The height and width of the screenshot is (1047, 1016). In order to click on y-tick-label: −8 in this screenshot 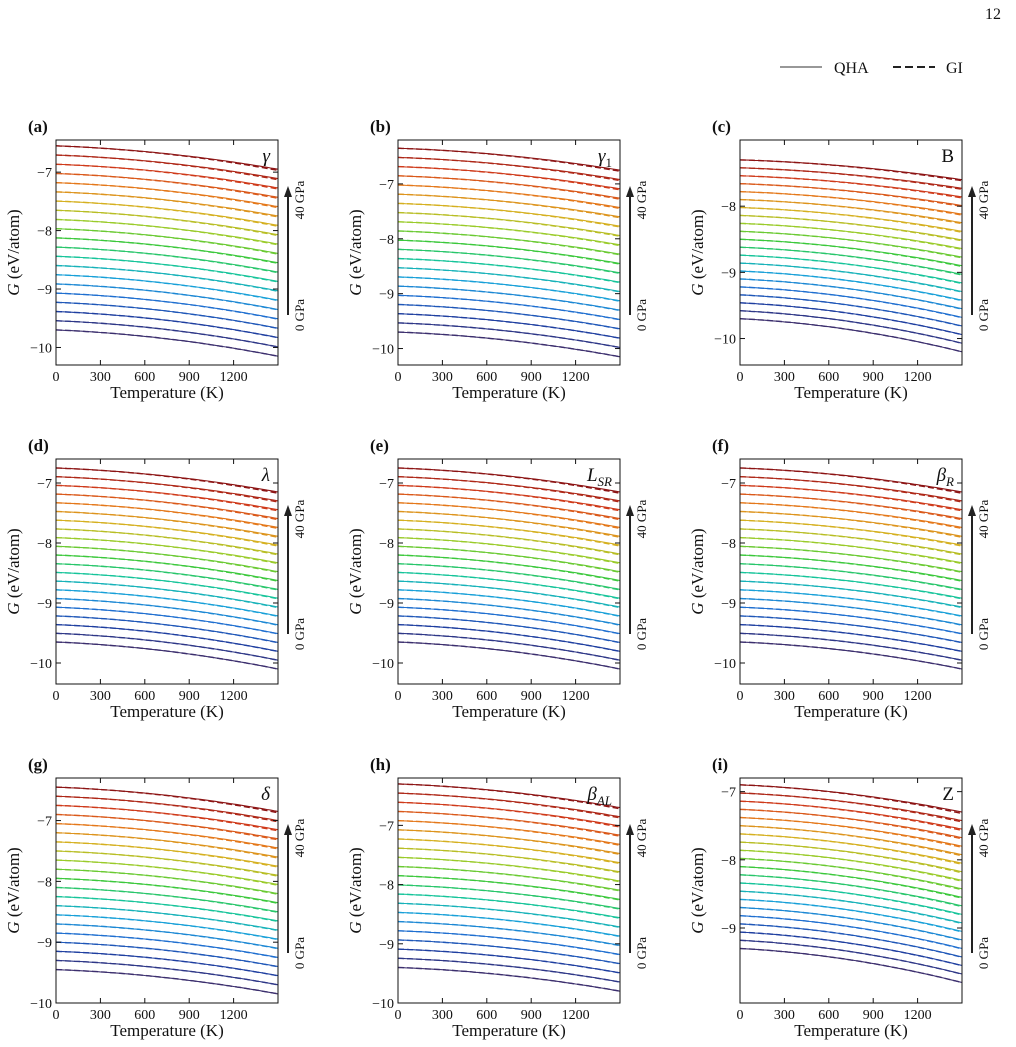, I will do `click(728, 544)`.